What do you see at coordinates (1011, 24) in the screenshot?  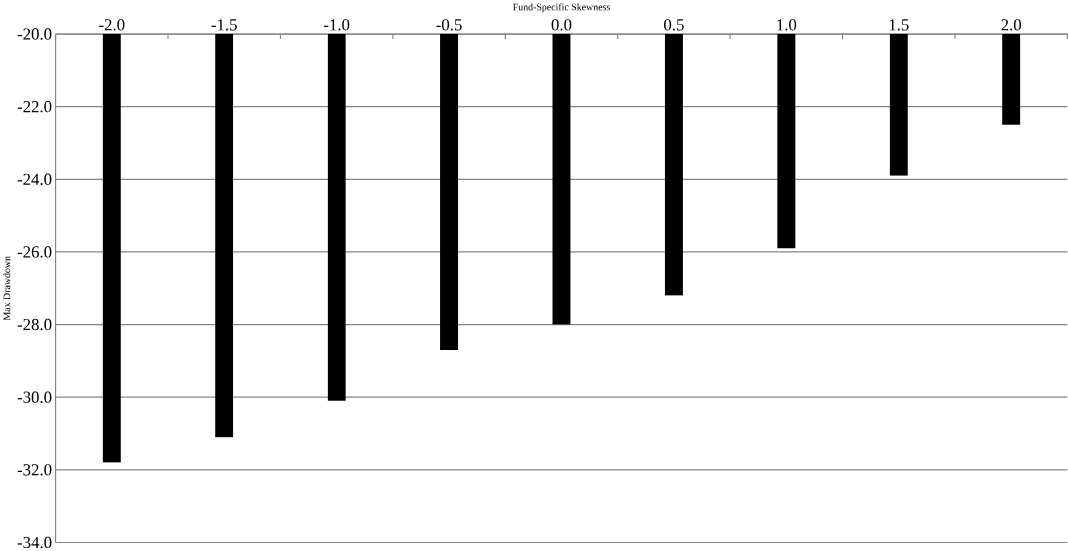 I see `x-tick-label: 2.0` at bounding box center [1011, 24].